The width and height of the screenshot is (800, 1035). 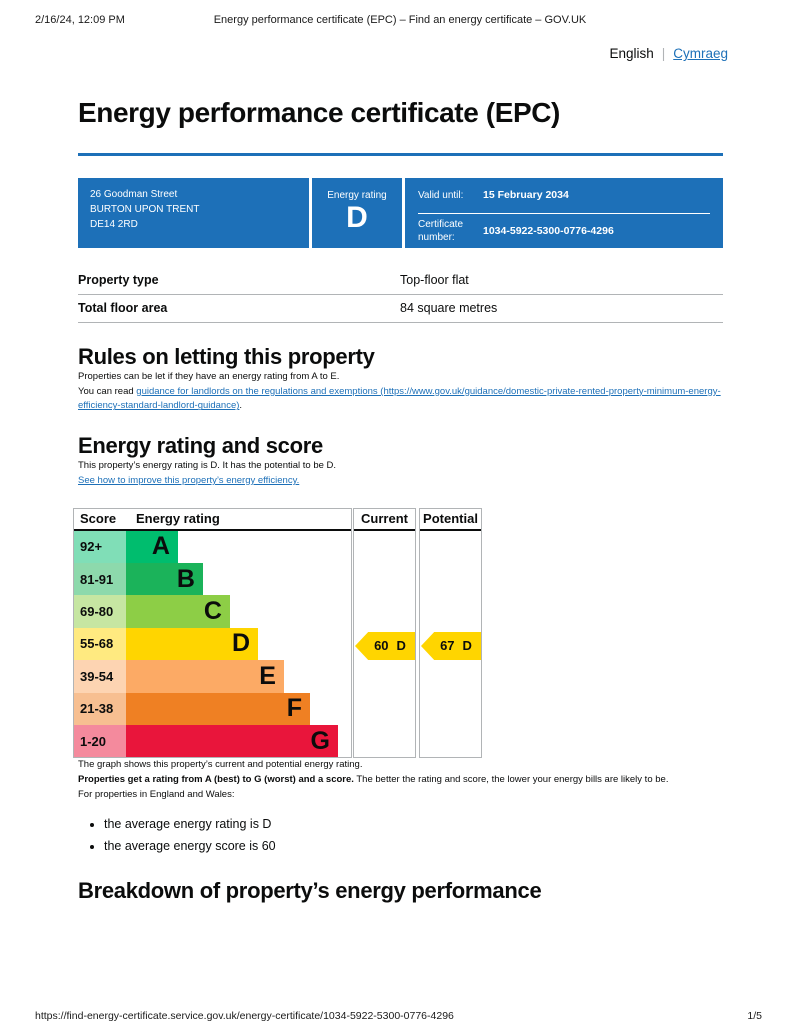 I want to click on epc-band-rows: 92+ A 81-91 B 69-80 C 55-68 D 39-54 E 21-38 F 1-20 G, so click(x=212, y=644).